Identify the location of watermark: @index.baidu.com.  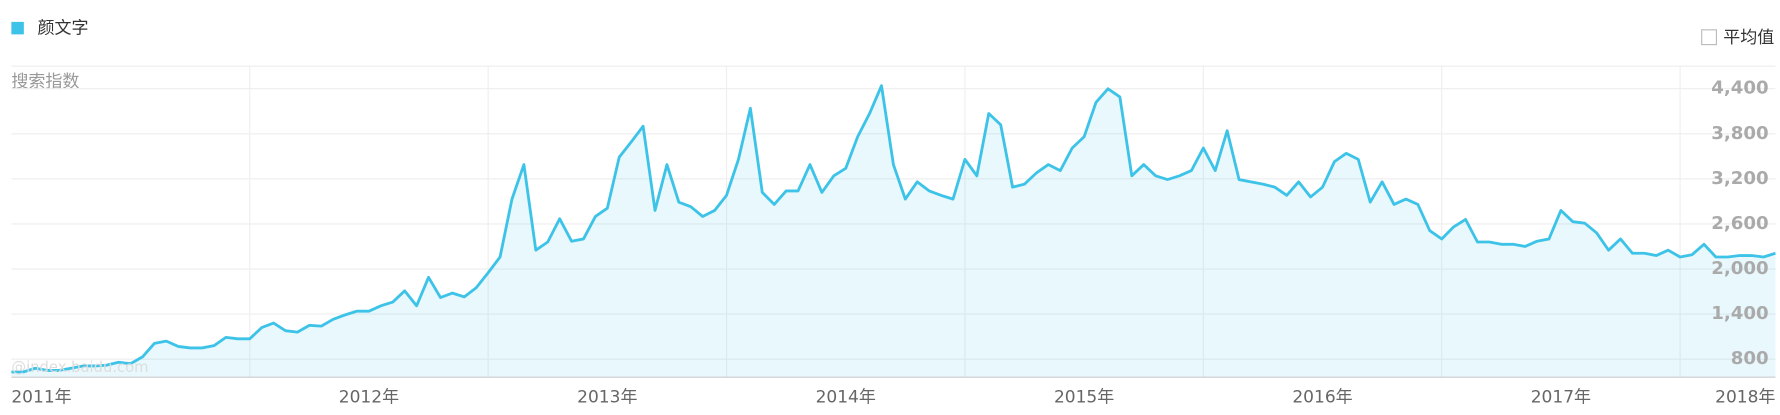
(79, 367).